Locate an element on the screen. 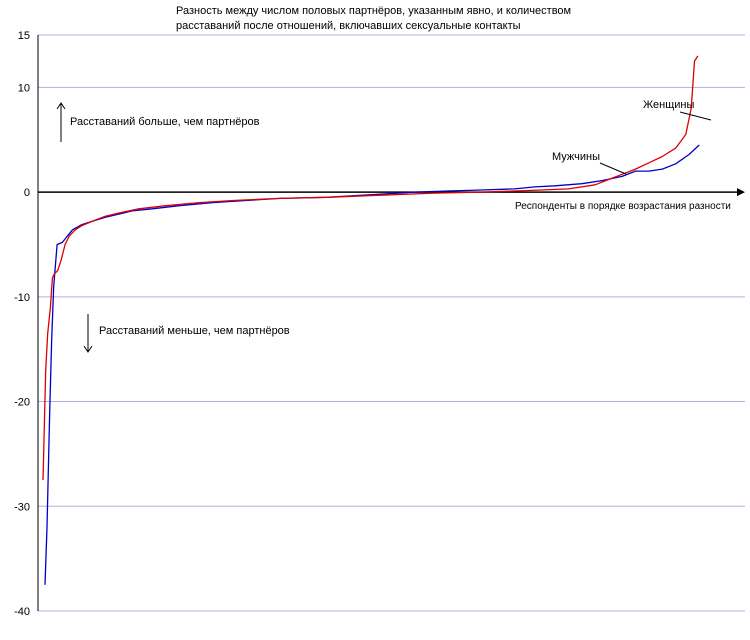  y-tick-label: -30 is located at coordinates (22, 507).